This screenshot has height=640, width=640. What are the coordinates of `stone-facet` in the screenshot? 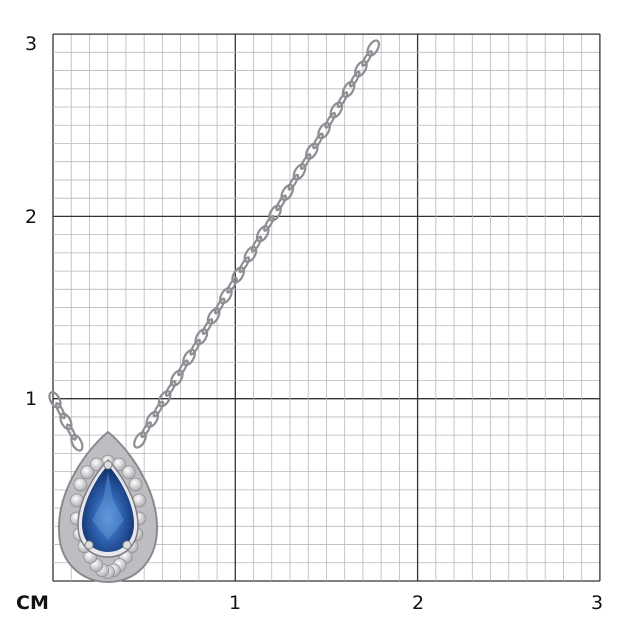 It's located at (108, 506).